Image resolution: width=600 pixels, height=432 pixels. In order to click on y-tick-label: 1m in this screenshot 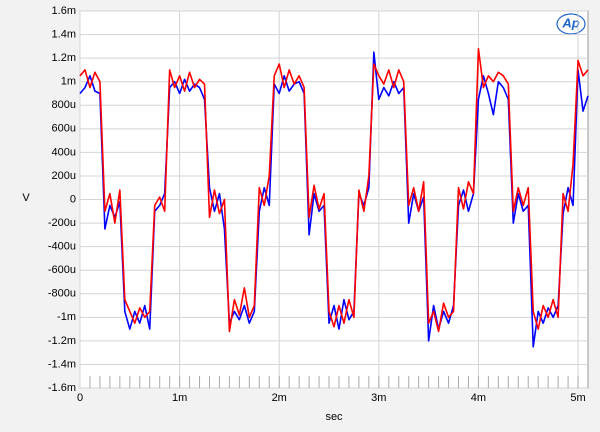, I will do `click(68, 82)`.